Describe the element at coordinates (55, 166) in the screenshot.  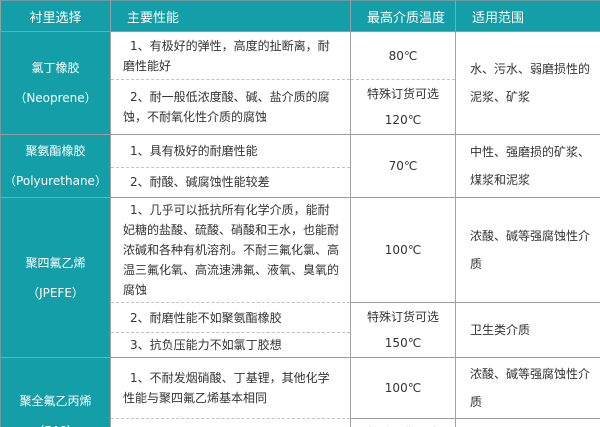
I see `material-cell-polyurethane: 聚氨酯橡胶 （Polyurethane）` at that location.